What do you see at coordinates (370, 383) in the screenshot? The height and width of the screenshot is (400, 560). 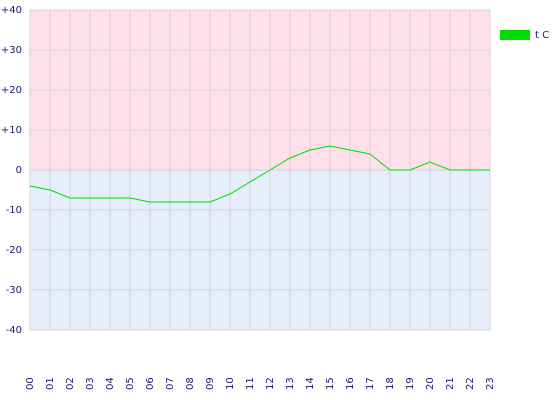 I see `x-tick-label: 17` at bounding box center [370, 383].